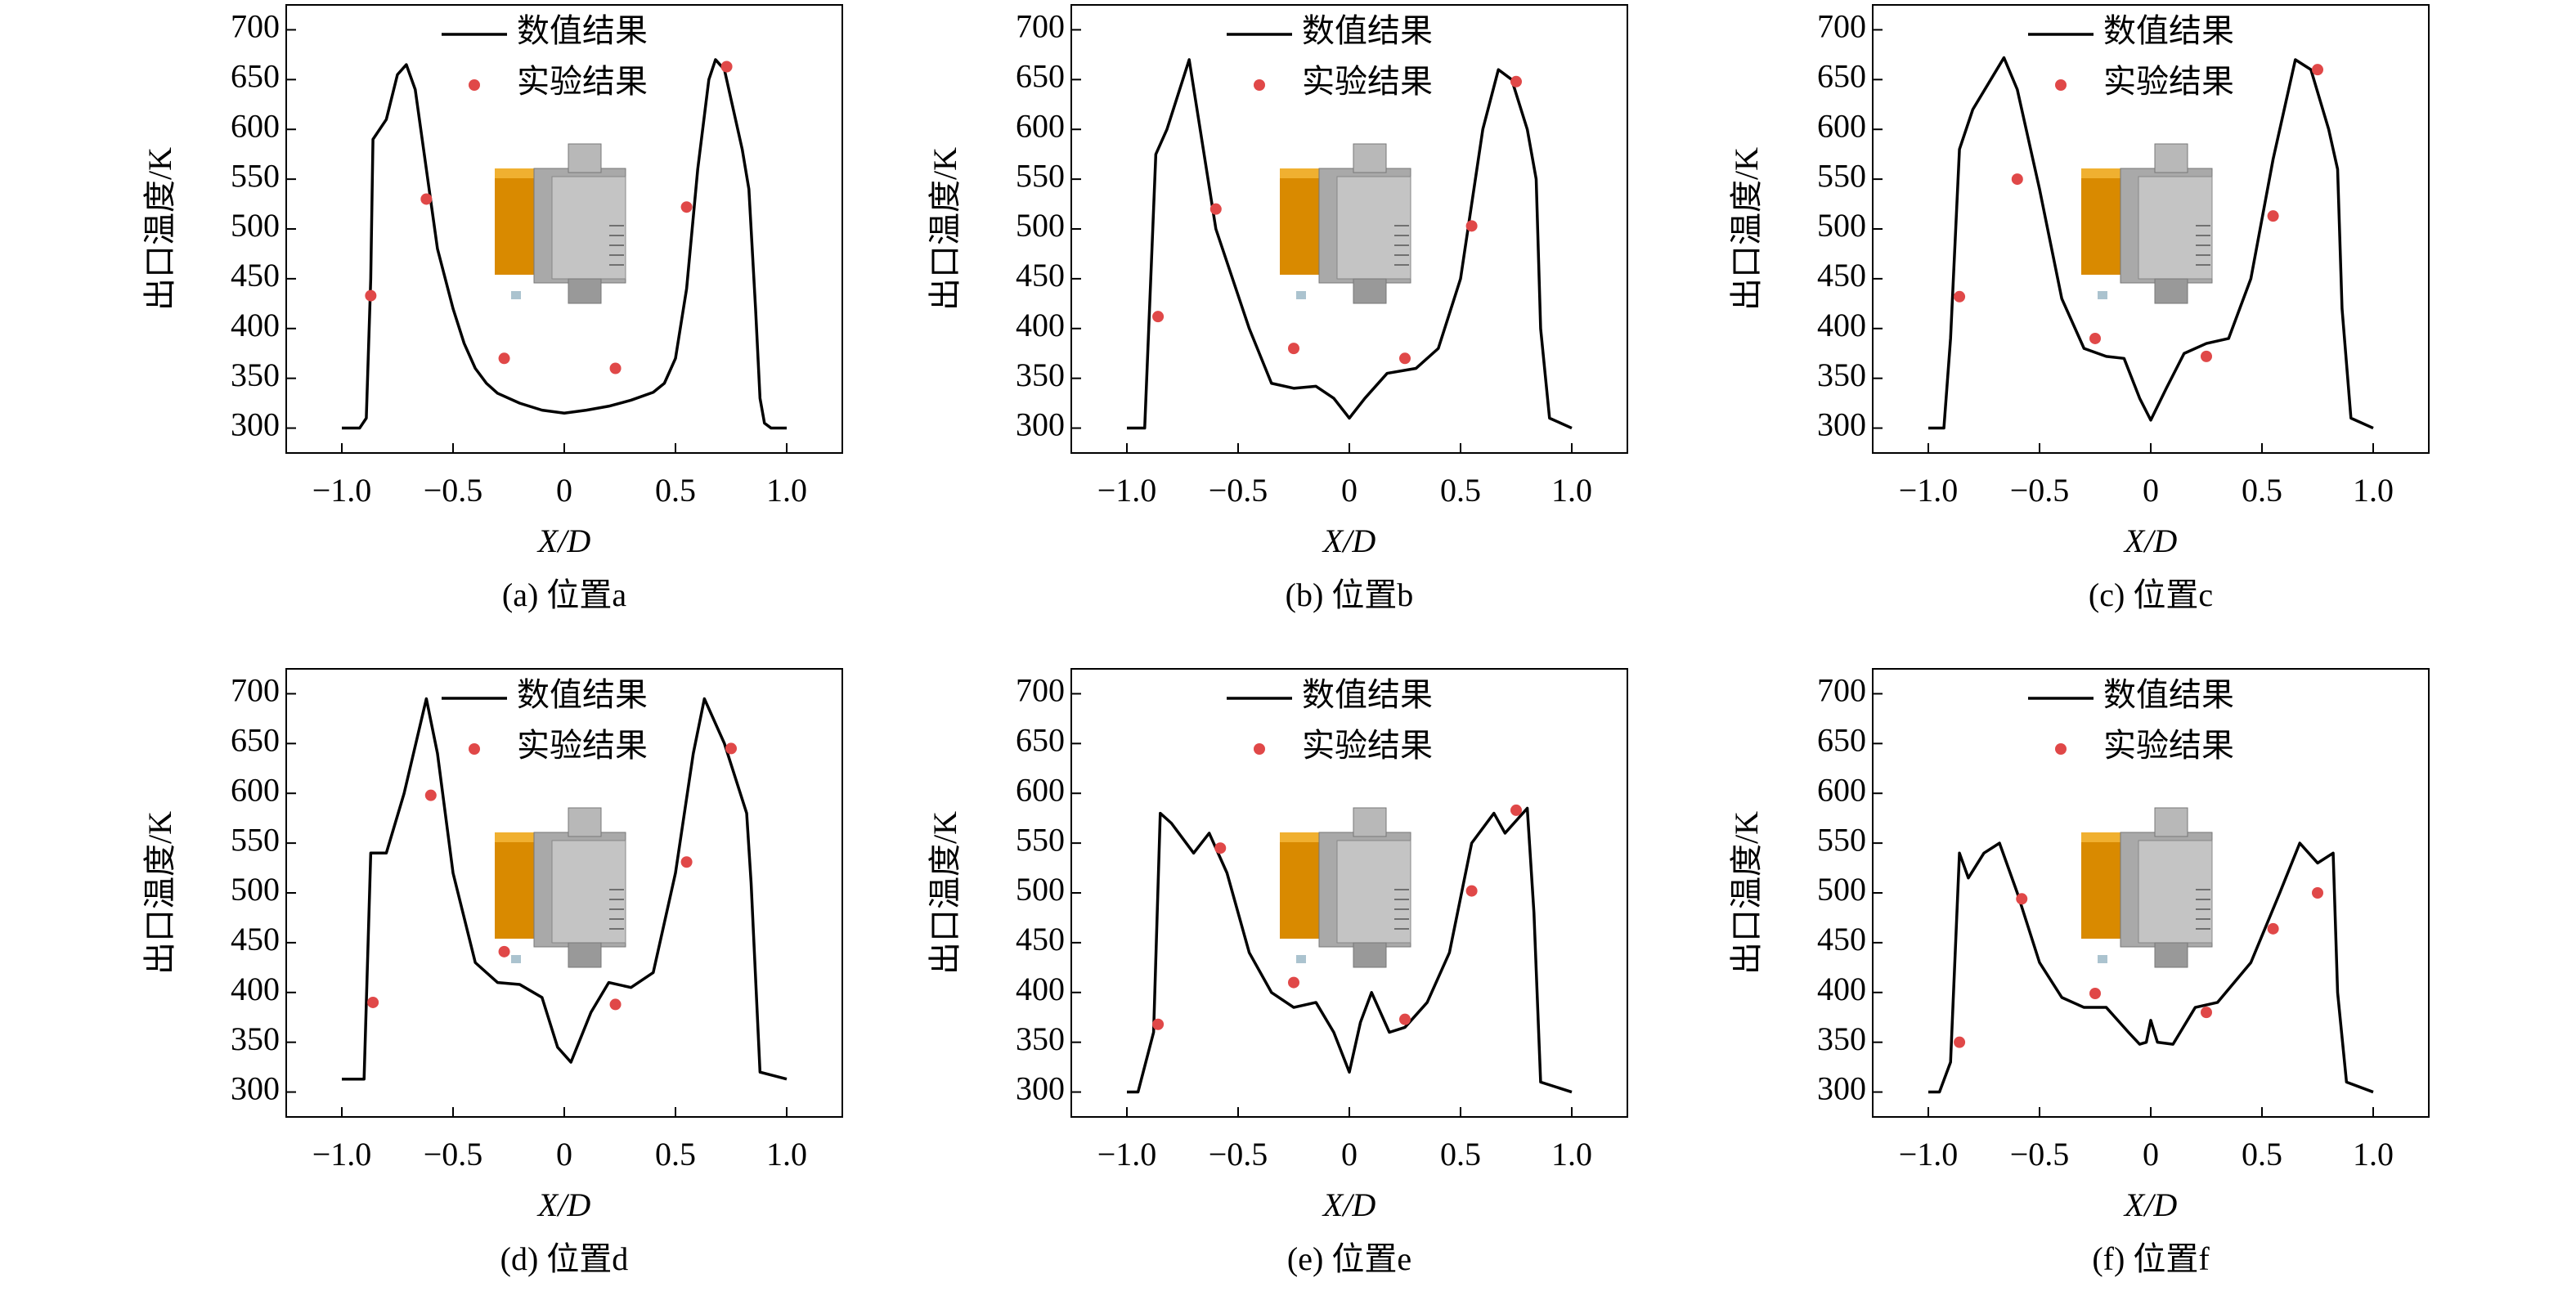 This screenshot has height=1305, width=2576. Describe the element at coordinates (585, 158) in the screenshot. I see `model-top-block` at that location.